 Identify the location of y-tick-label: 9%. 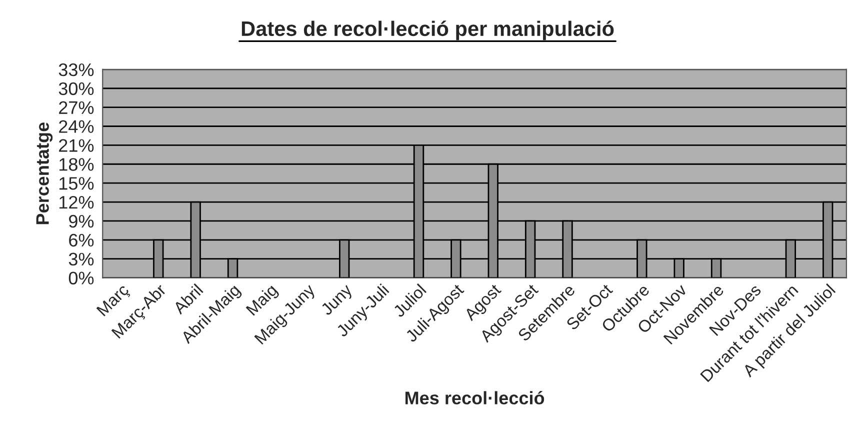
(81, 221).